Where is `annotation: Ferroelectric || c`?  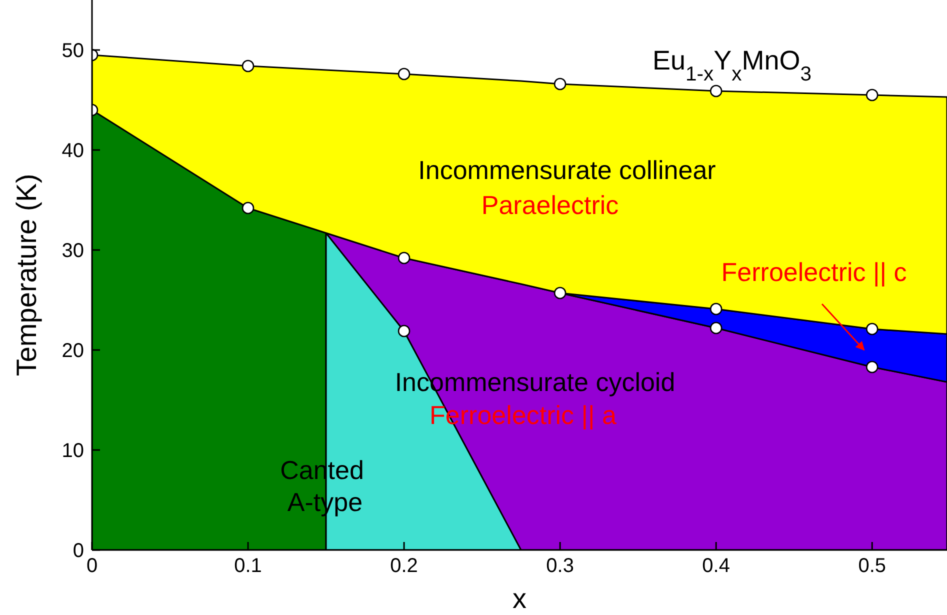 annotation: Ferroelectric || c is located at coordinates (814, 272).